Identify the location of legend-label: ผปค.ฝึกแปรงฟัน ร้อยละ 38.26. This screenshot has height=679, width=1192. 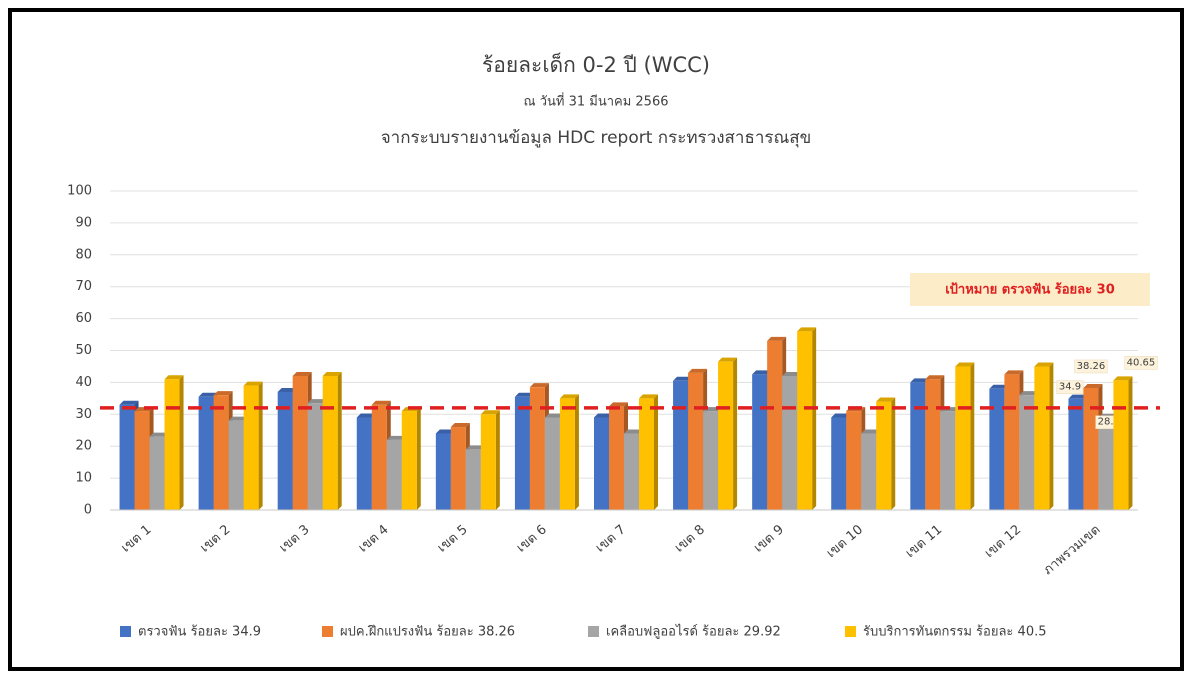
(427, 632).